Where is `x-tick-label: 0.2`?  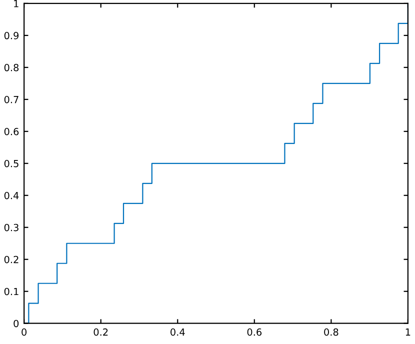
x-tick-label: 0.2 is located at coordinates (101, 332).